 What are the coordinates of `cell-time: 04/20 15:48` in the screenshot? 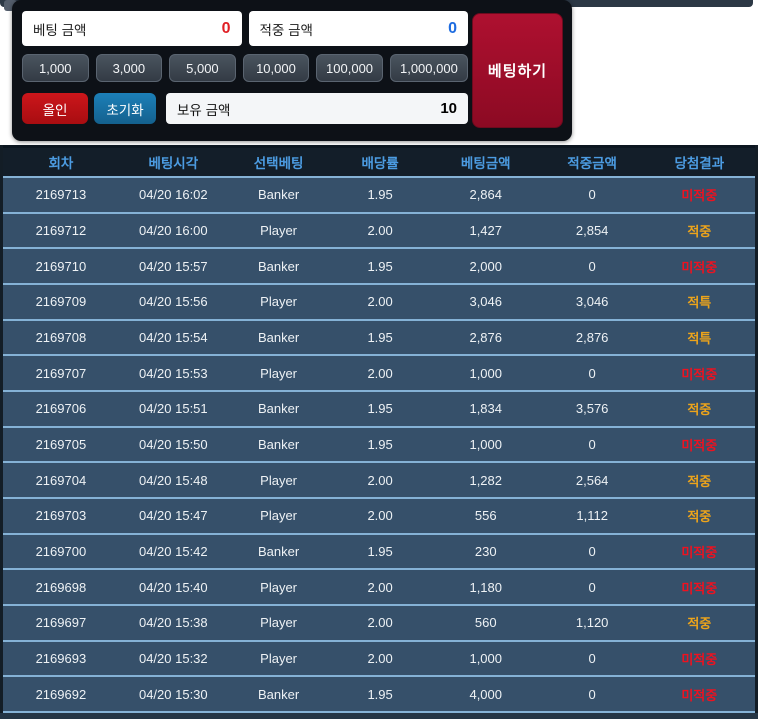 It's located at (173, 480).